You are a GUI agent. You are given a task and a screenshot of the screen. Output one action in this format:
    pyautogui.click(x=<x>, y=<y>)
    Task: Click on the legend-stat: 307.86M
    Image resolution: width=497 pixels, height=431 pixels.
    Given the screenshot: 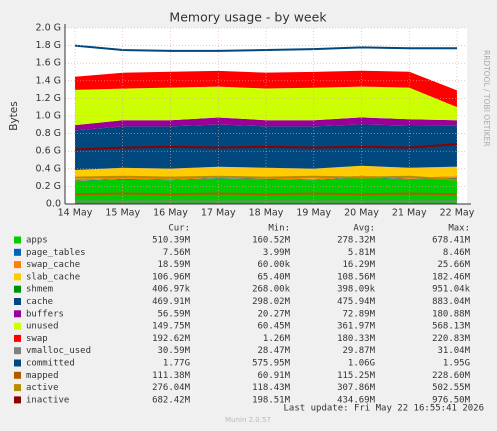 What is the action you would take?
    pyautogui.click(x=356, y=388)
    